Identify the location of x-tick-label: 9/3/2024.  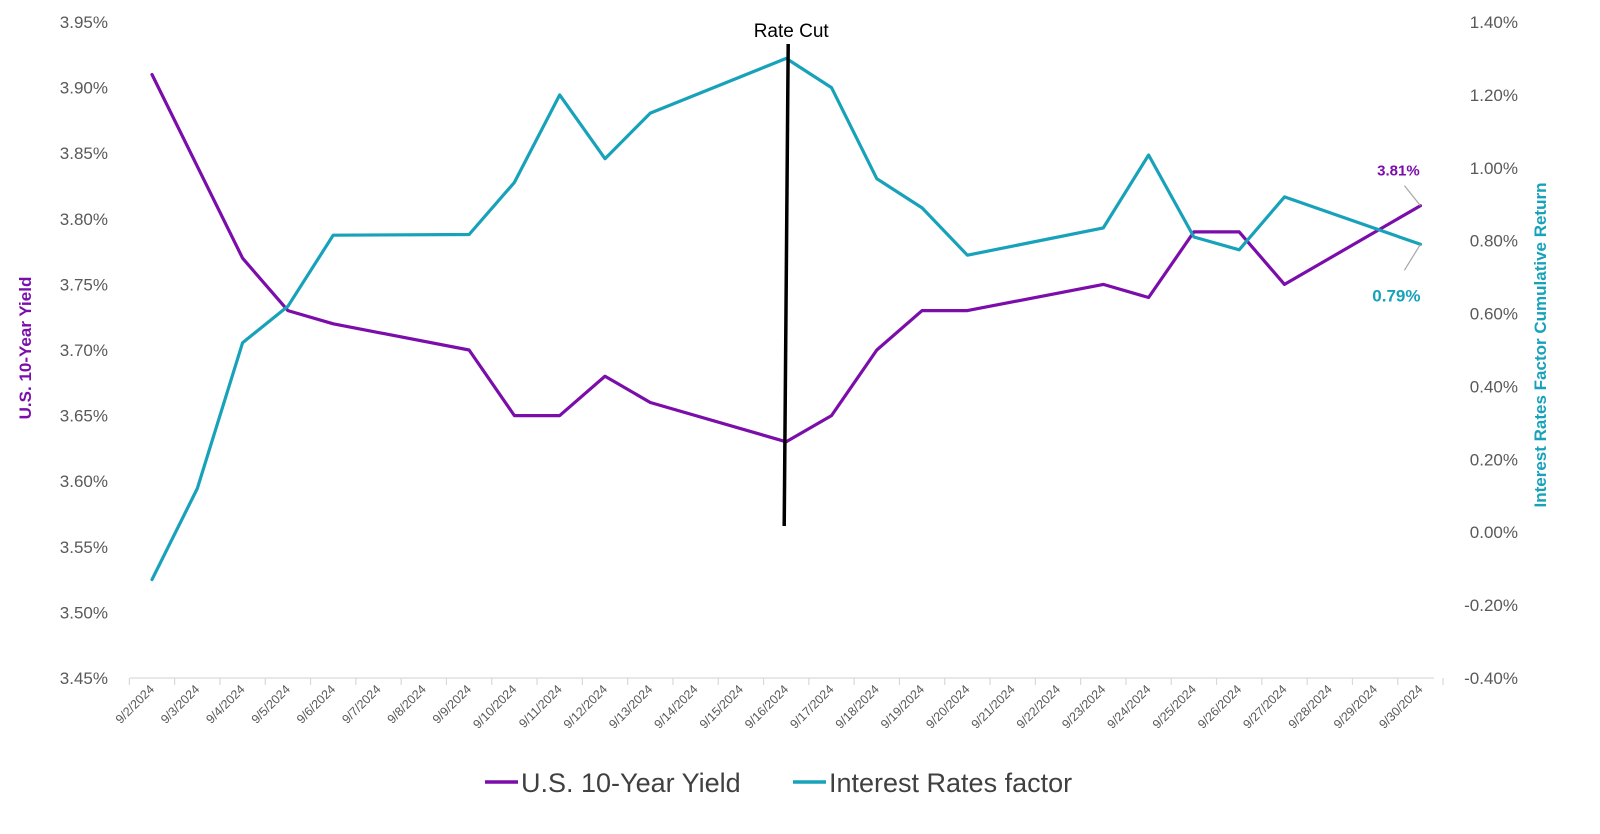
(180, 704).